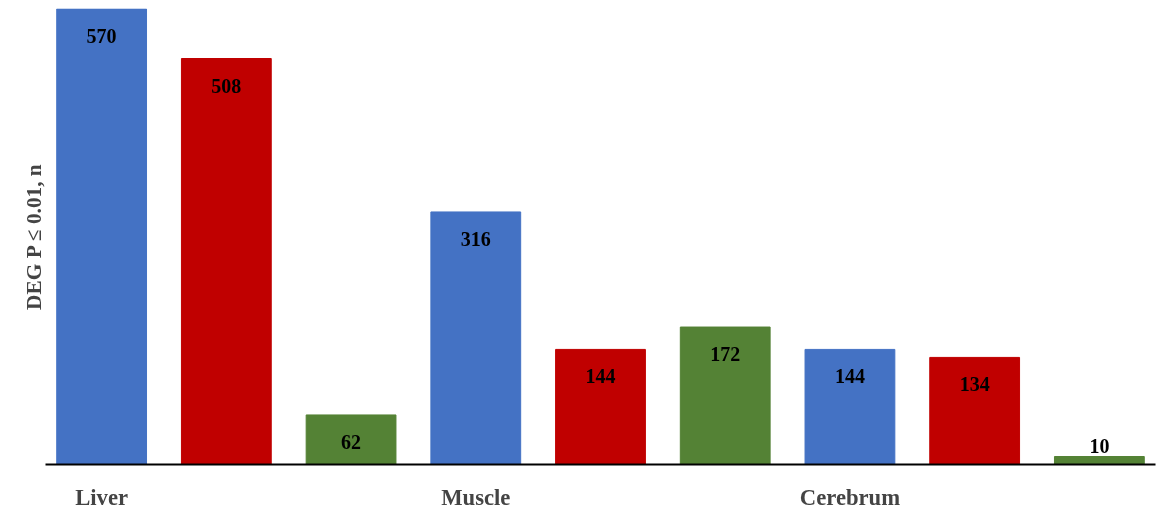  I want to click on data-label: 508, so click(226, 85).